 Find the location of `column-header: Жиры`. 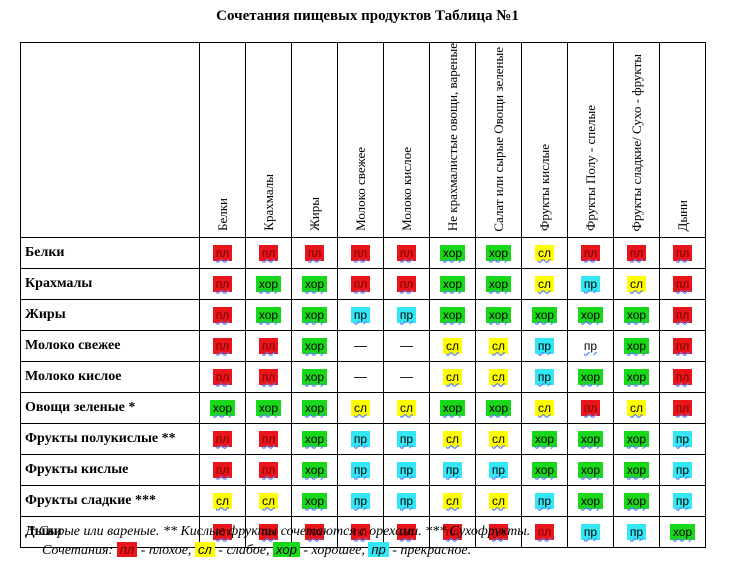

column-header: Жиры is located at coordinates (314, 140).